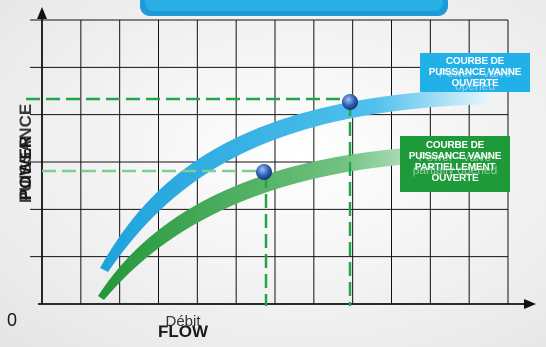 This screenshot has height=347, width=546. I want to click on origin-label: 0, so click(12, 320).